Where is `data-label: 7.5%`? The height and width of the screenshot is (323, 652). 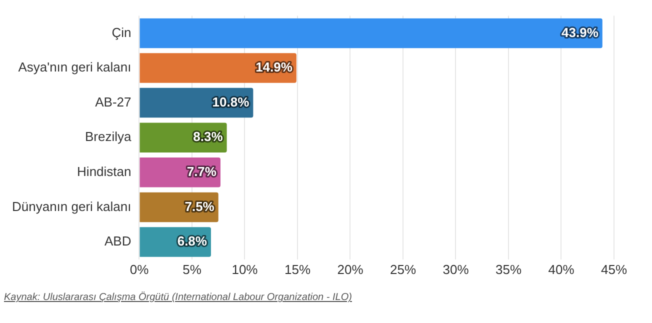
data-label: 7.5% is located at coordinates (199, 206).